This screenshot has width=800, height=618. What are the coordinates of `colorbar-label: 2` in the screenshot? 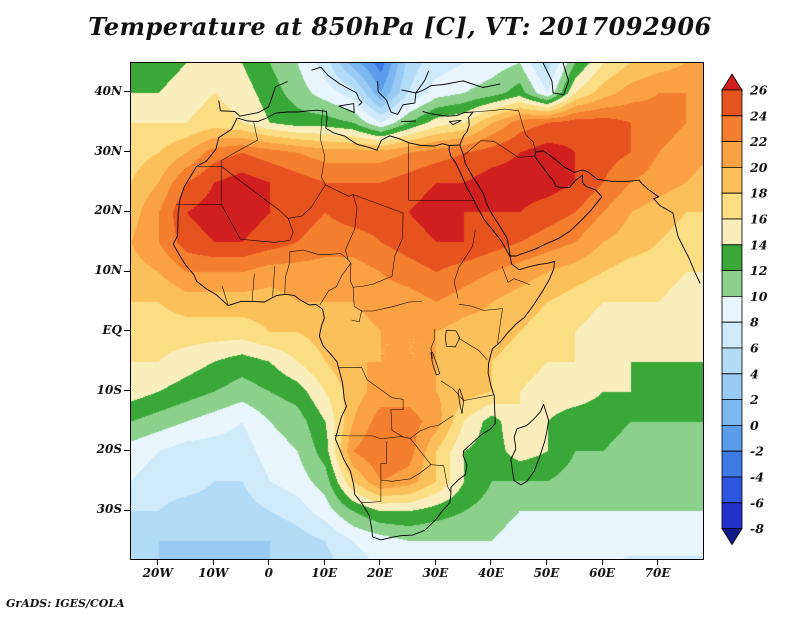 It's located at (754, 399).